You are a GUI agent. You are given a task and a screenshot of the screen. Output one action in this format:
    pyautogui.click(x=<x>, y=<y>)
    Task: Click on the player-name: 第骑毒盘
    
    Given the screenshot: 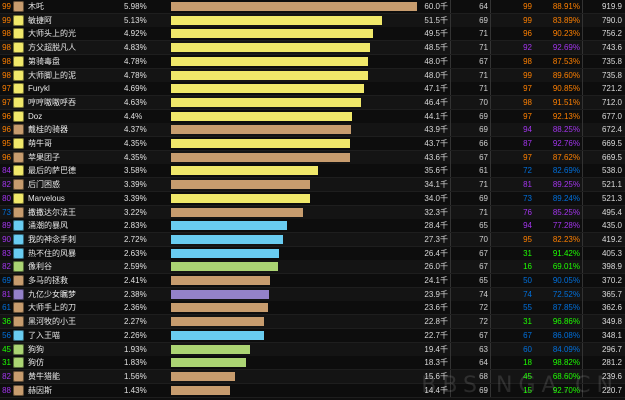 What is the action you would take?
    pyautogui.click(x=44, y=61)
    